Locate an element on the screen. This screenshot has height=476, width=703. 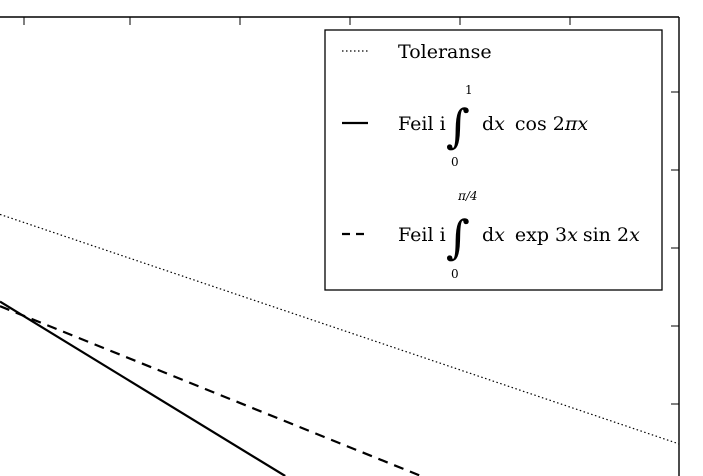
legend-label-tolerance: Toleranse is located at coordinates (445, 52).